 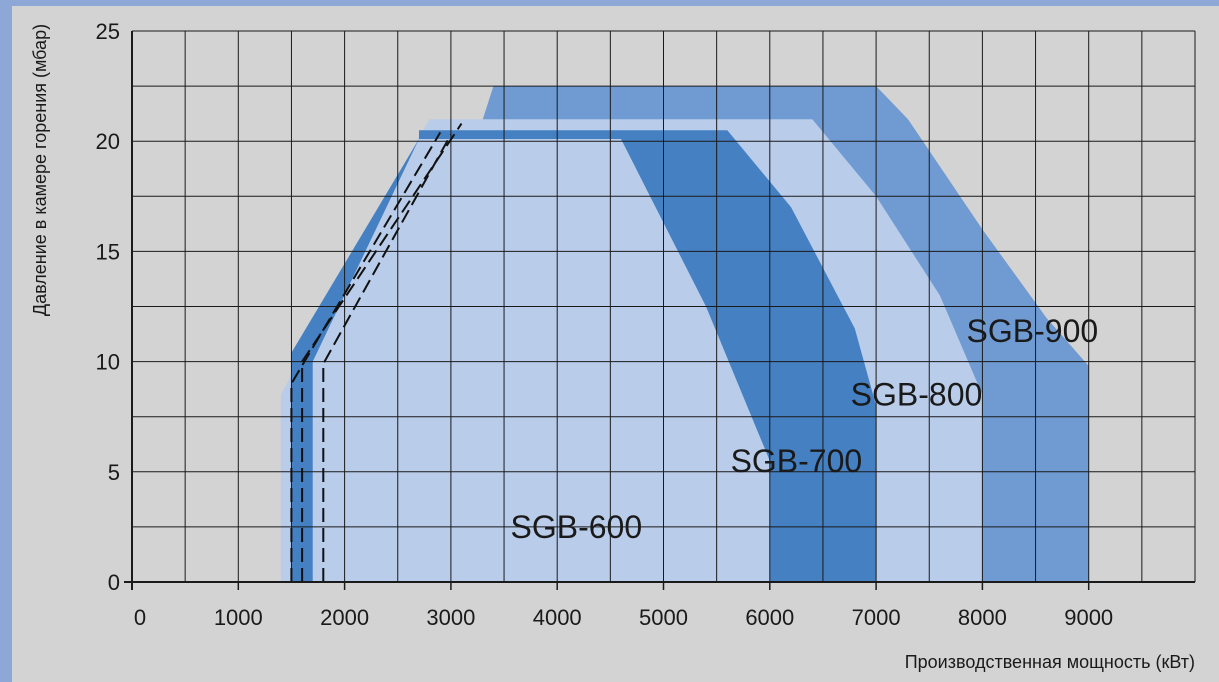 I want to click on y-tick-label: 5, so click(x=114, y=472).